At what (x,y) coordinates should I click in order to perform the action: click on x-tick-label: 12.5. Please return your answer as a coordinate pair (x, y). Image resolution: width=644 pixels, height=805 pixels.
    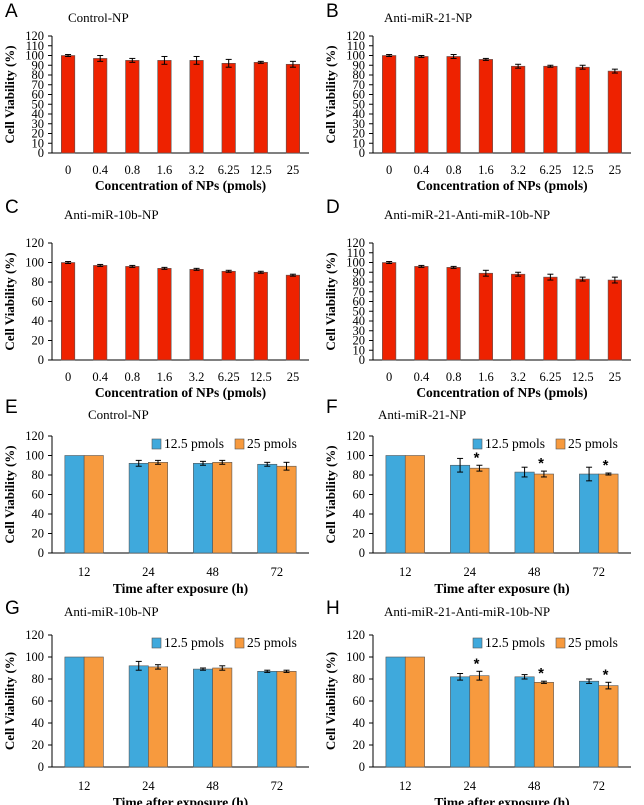
    Looking at the image, I should click on (261, 377).